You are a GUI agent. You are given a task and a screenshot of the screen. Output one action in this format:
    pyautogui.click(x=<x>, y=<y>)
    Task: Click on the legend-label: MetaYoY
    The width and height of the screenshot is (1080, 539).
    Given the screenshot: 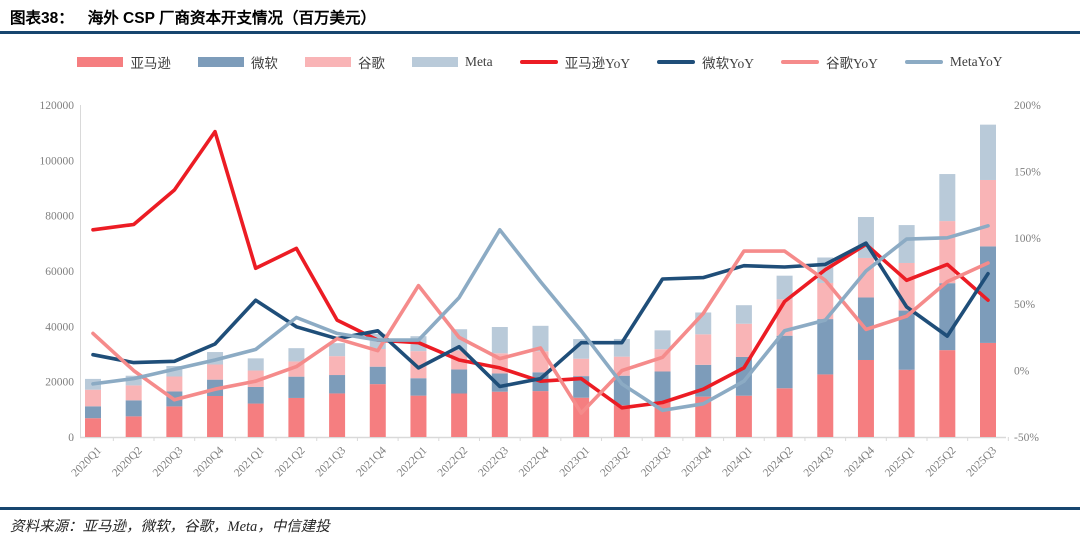 What is the action you would take?
    pyautogui.click(x=976, y=61)
    